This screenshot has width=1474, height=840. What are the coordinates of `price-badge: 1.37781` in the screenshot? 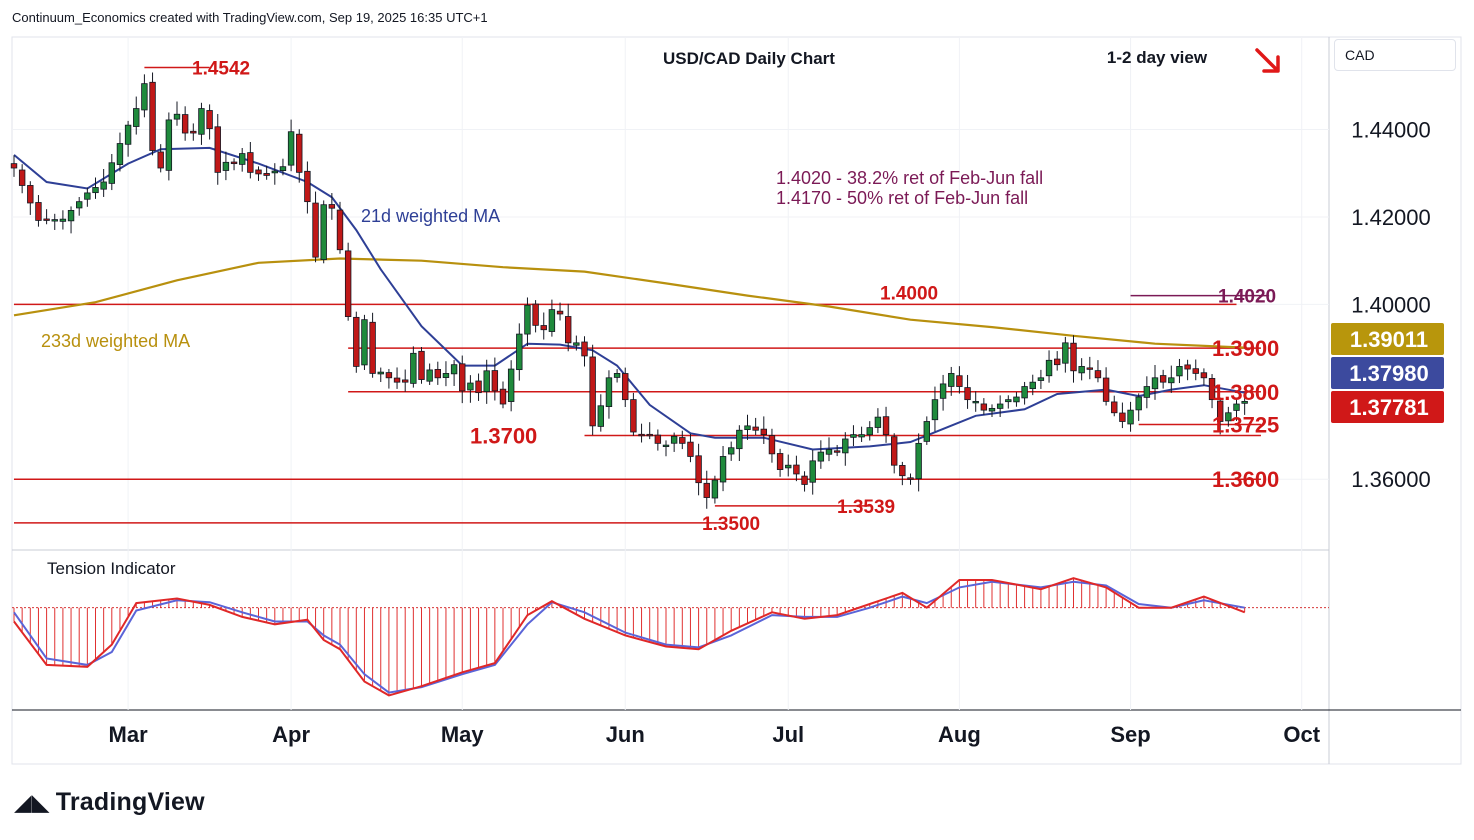 It's located at (1387, 407).